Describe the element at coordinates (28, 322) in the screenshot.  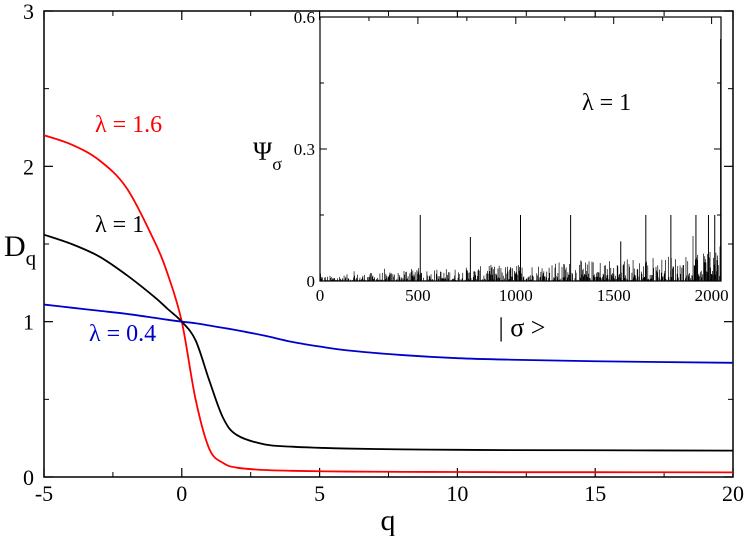
I see `y-tick-label: 1` at that location.